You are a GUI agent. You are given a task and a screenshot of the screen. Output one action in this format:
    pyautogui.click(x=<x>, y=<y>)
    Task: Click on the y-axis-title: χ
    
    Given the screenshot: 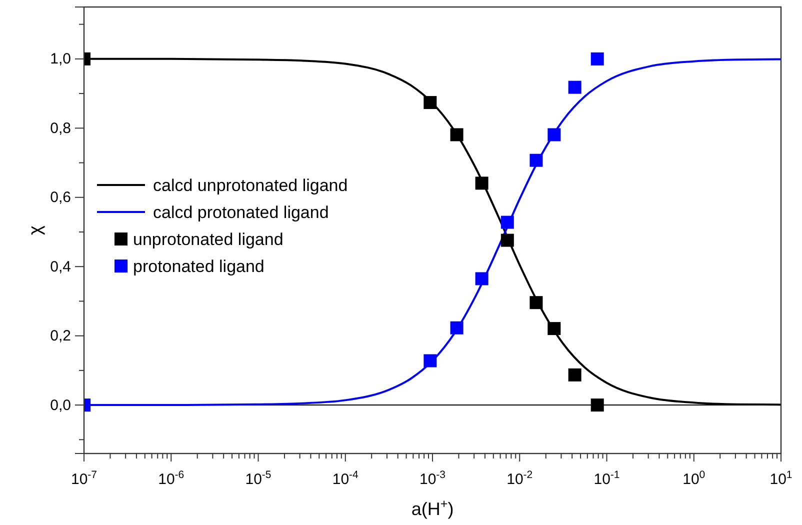 What is the action you would take?
    pyautogui.click(x=35, y=229)
    